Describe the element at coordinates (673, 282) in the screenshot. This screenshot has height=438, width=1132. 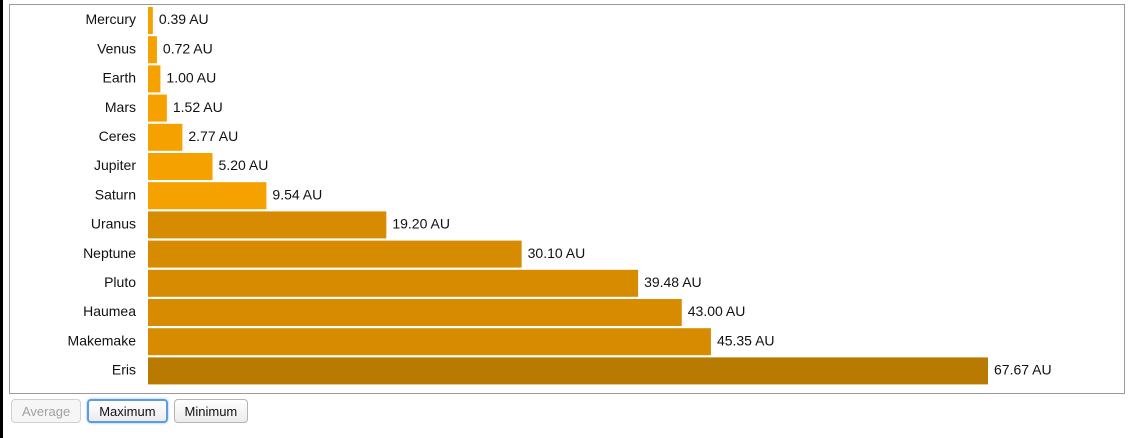
I see `value-label: 39.48 AU` at that location.